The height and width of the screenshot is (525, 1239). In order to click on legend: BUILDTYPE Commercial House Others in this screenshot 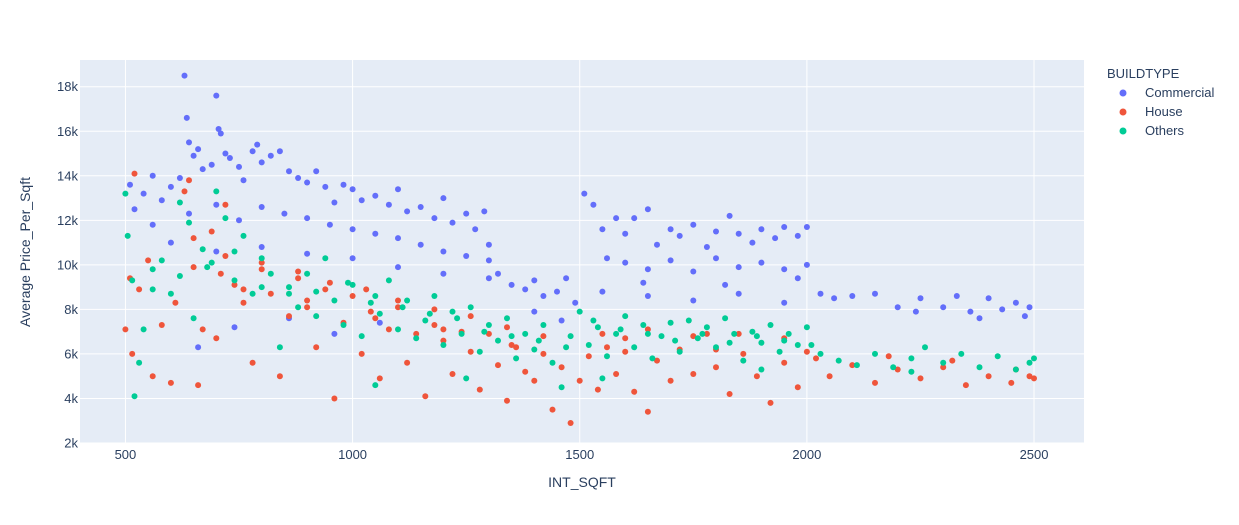, I will do `click(1160, 102)`.